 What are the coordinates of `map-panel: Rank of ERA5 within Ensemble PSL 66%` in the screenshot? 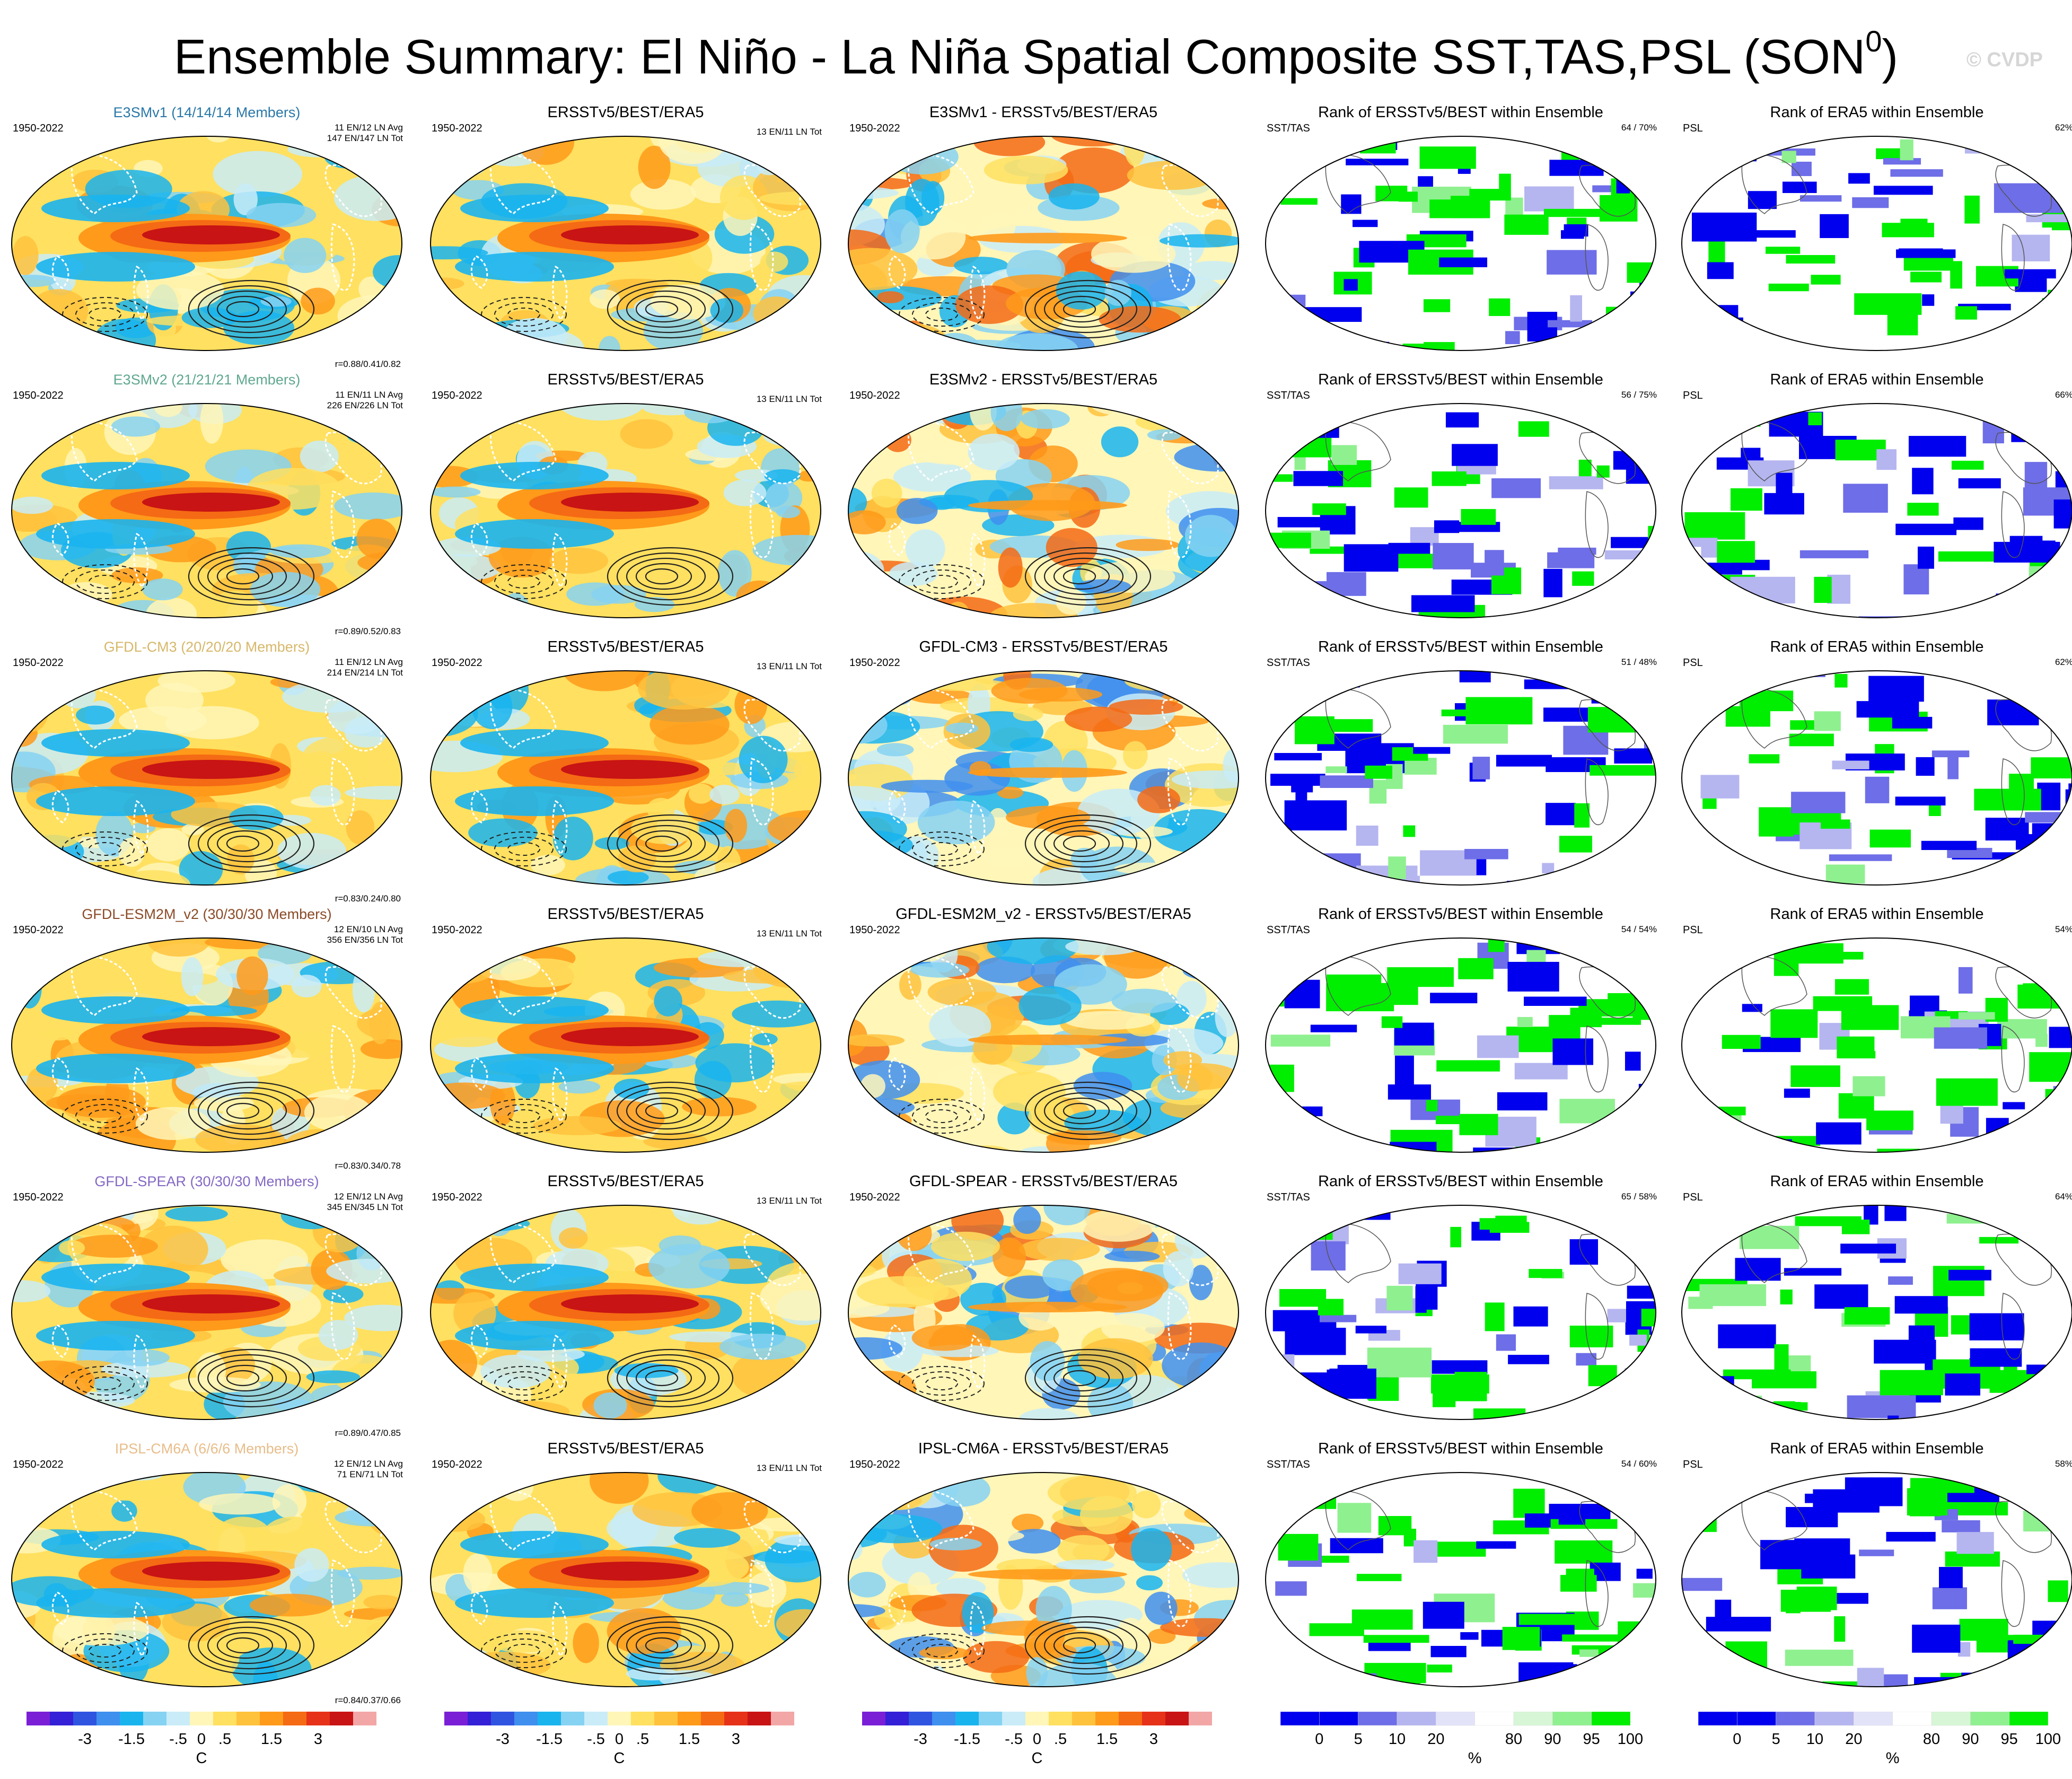 It's located at (1873, 504).